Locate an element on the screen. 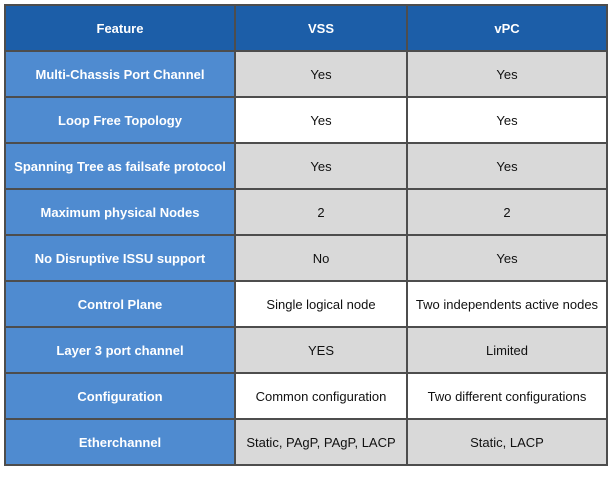 The height and width of the screenshot is (489, 609). table-row: Layer 3 port channel YES Limited is located at coordinates (306, 350).